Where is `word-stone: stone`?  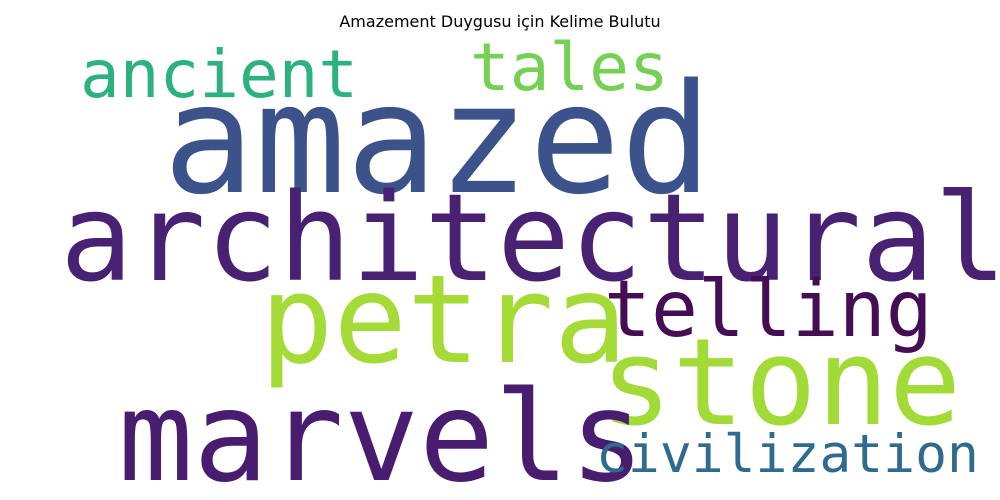
word-stone: stone is located at coordinates (780, 383).